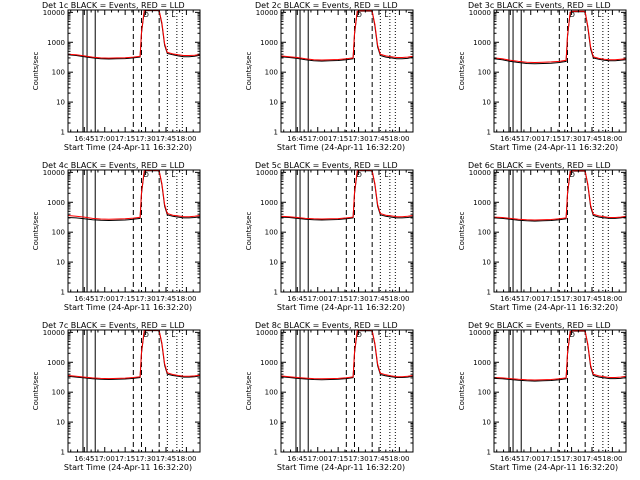 This screenshot has width=640, height=480. I want to click on panel-title: Det 5c BLACK = Events, RED = LLD, so click(326, 165).